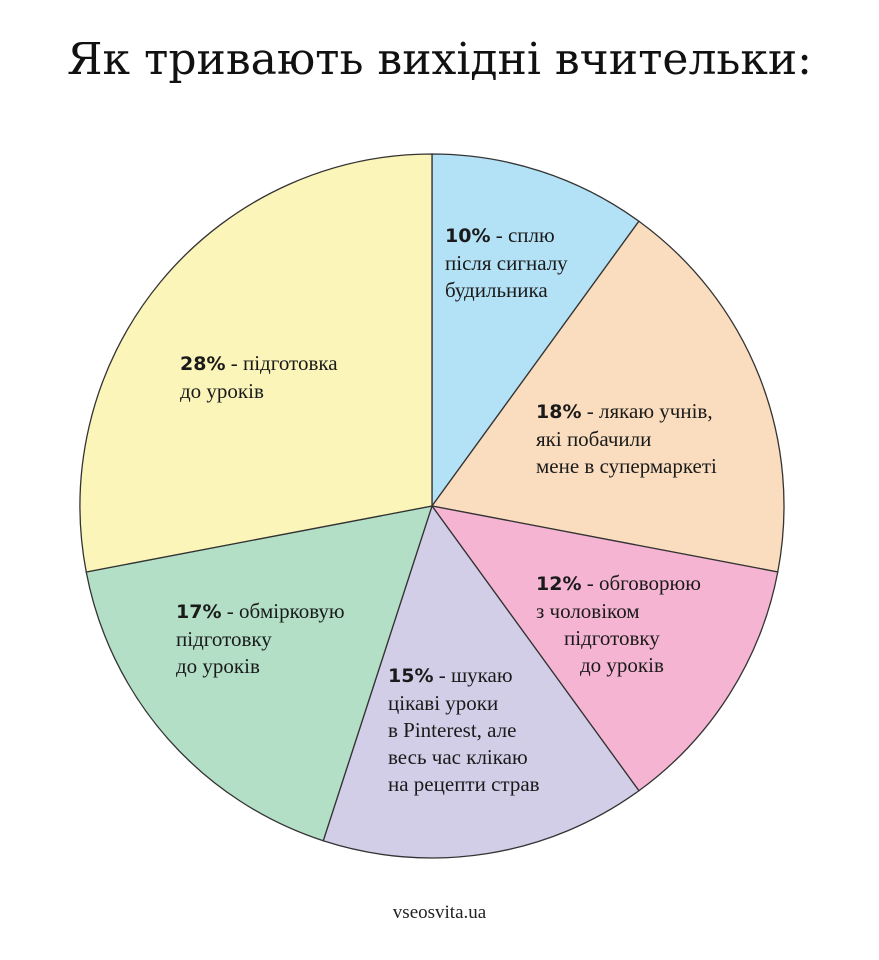 The image size is (879, 960). I want to click on pie-slice-17pct, so click(259, 673).